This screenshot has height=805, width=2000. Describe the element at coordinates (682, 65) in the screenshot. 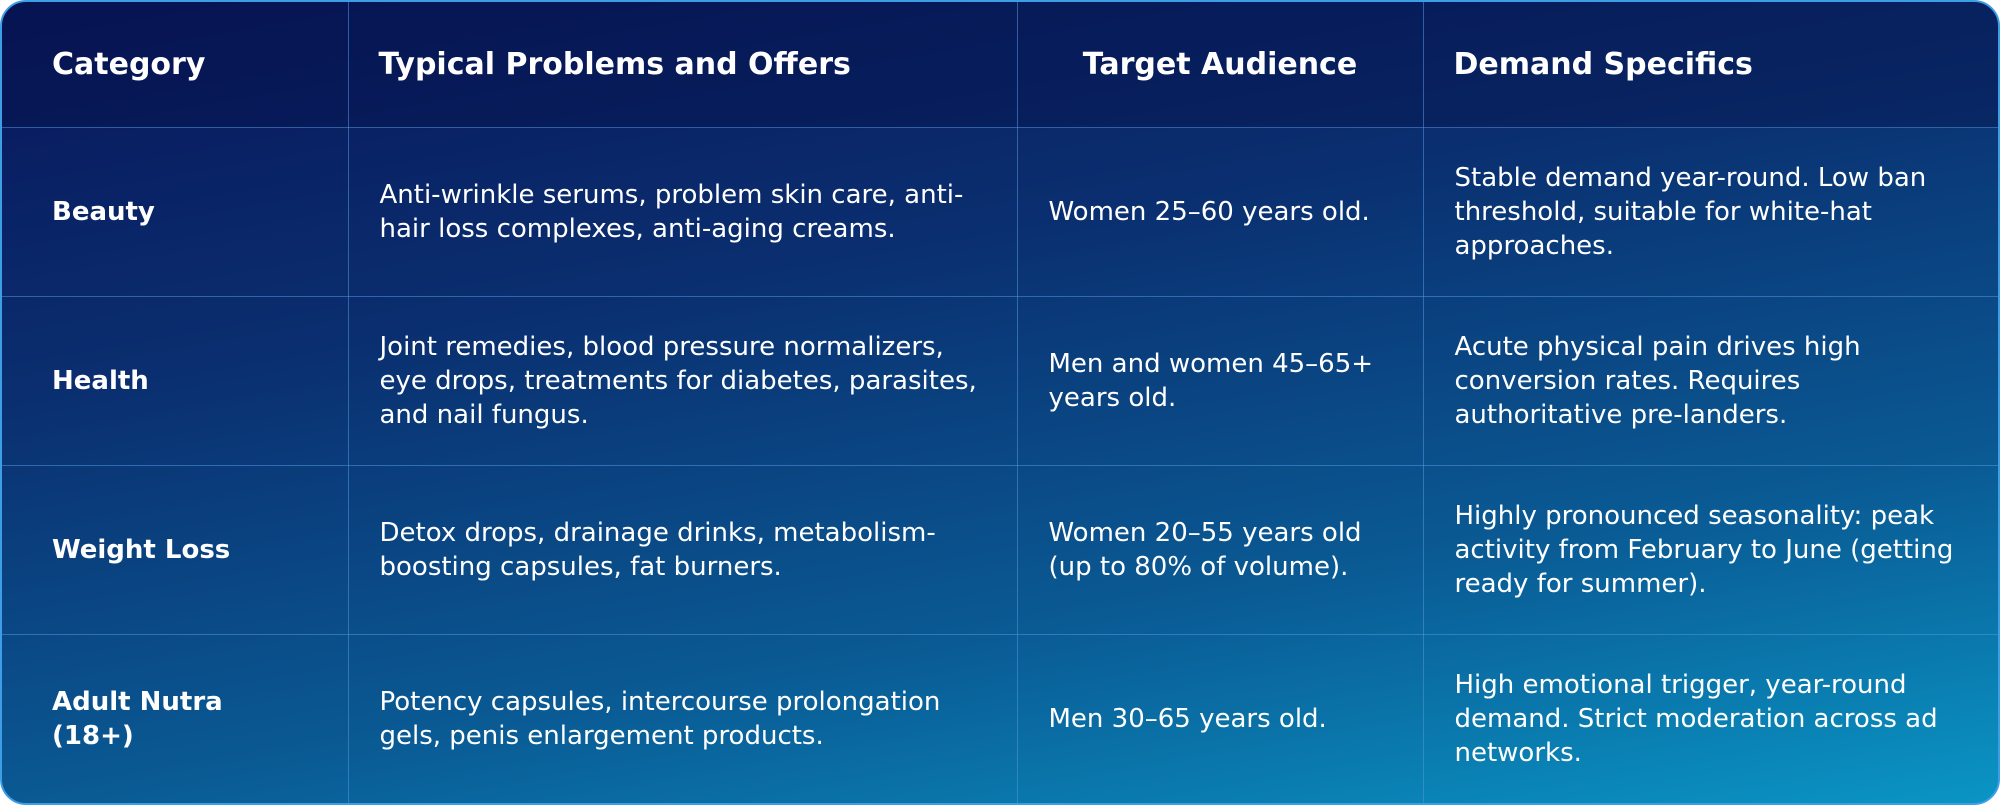

I see `header-cell: Typical Problems and Offers` at that location.